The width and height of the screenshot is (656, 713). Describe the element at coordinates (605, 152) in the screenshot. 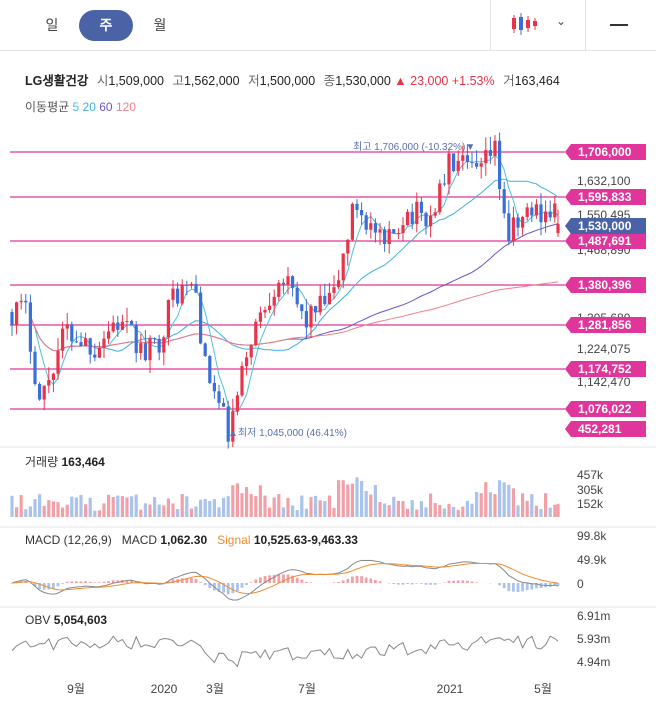

I see `price-level-tag-label: 1,706,000` at that location.